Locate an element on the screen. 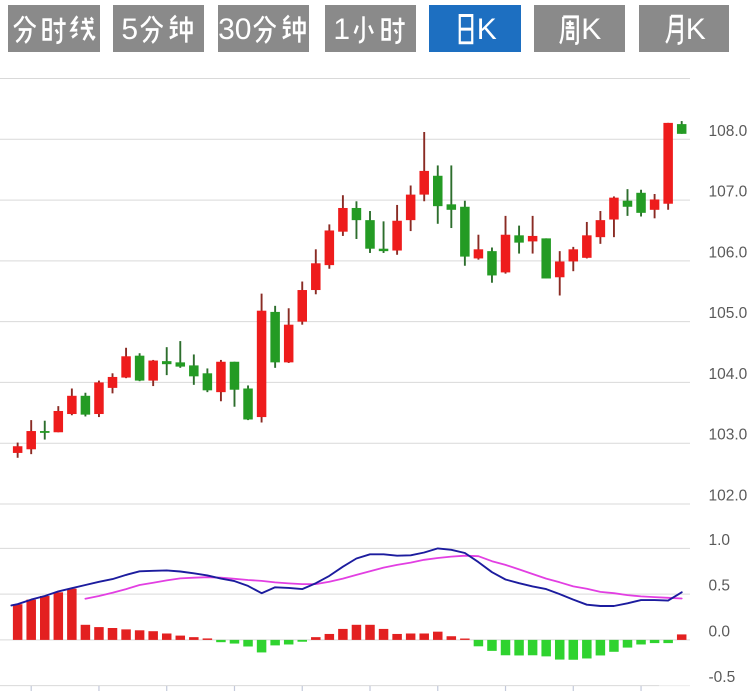 Image resolution: width=754 pixels, height=691 pixels. svg-text: 108.0 is located at coordinates (728, 131).